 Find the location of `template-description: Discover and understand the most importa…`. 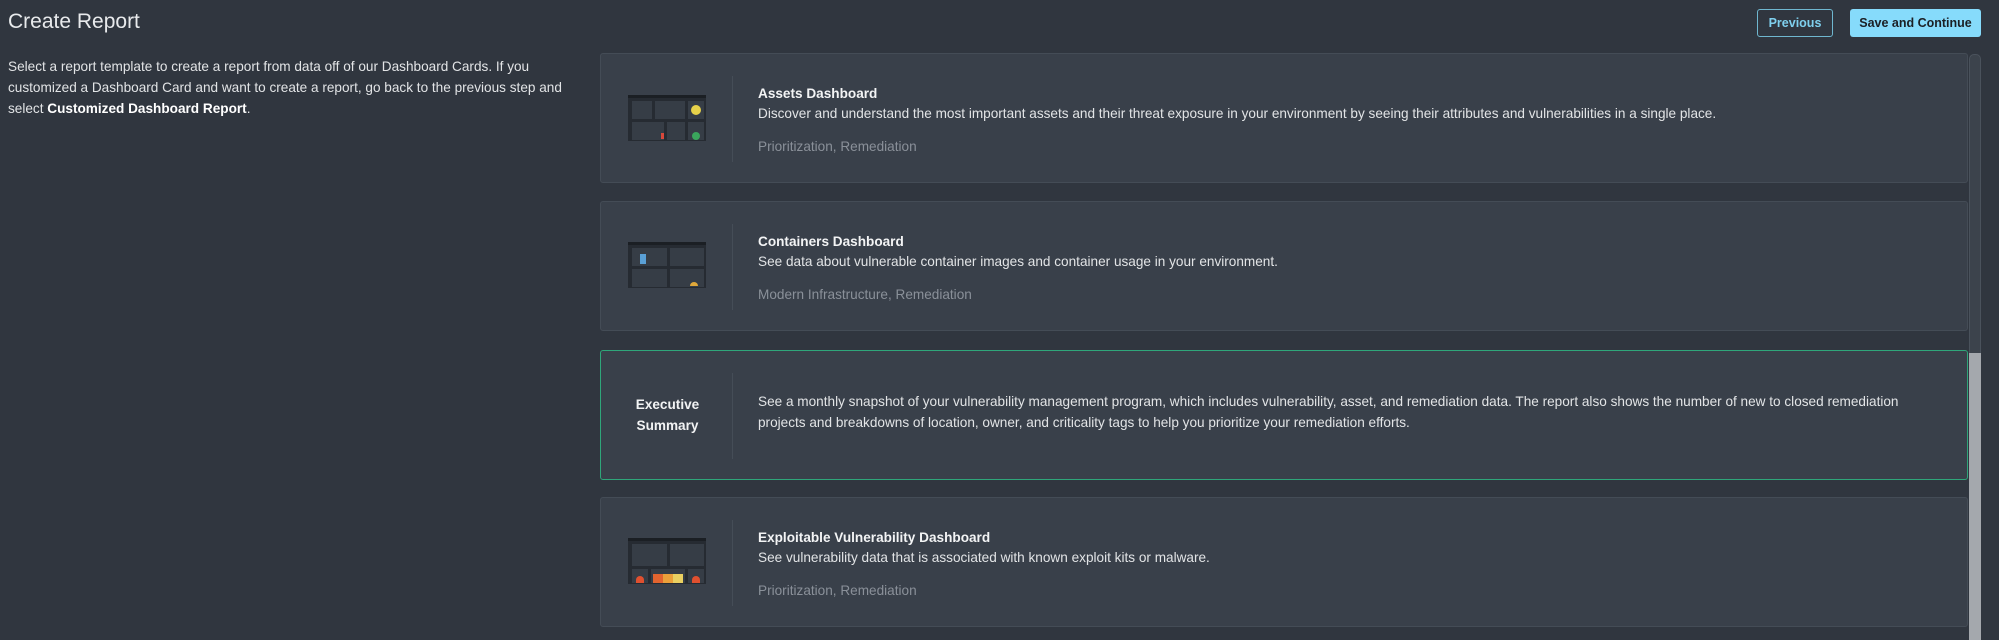

template-description: Discover and understand the most importa… is located at coordinates (1237, 113).